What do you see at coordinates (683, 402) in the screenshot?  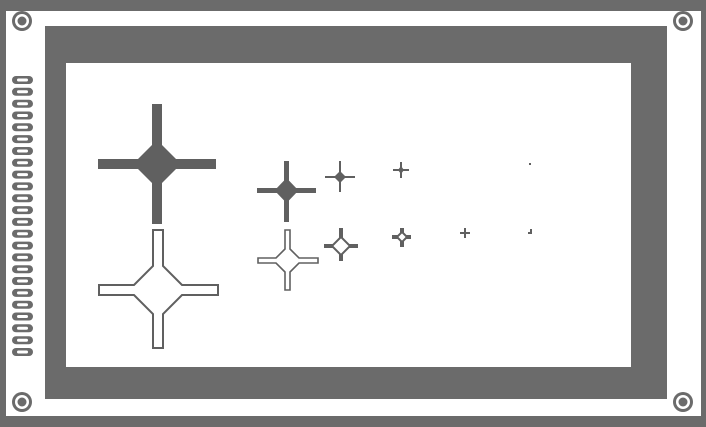 I see `mounting-hole-bottom-right` at bounding box center [683, 402].